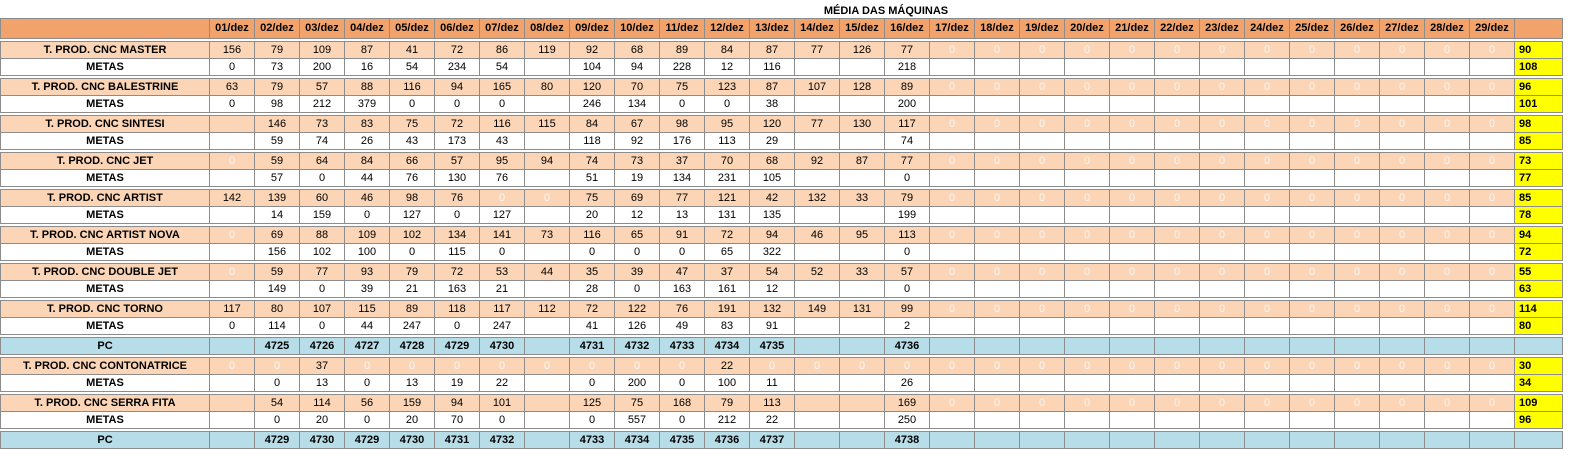 The image size is (1571, 467). Describe the element at coordinates (322, 272) in the screenshot. I see `data-cell: 77` at that location.